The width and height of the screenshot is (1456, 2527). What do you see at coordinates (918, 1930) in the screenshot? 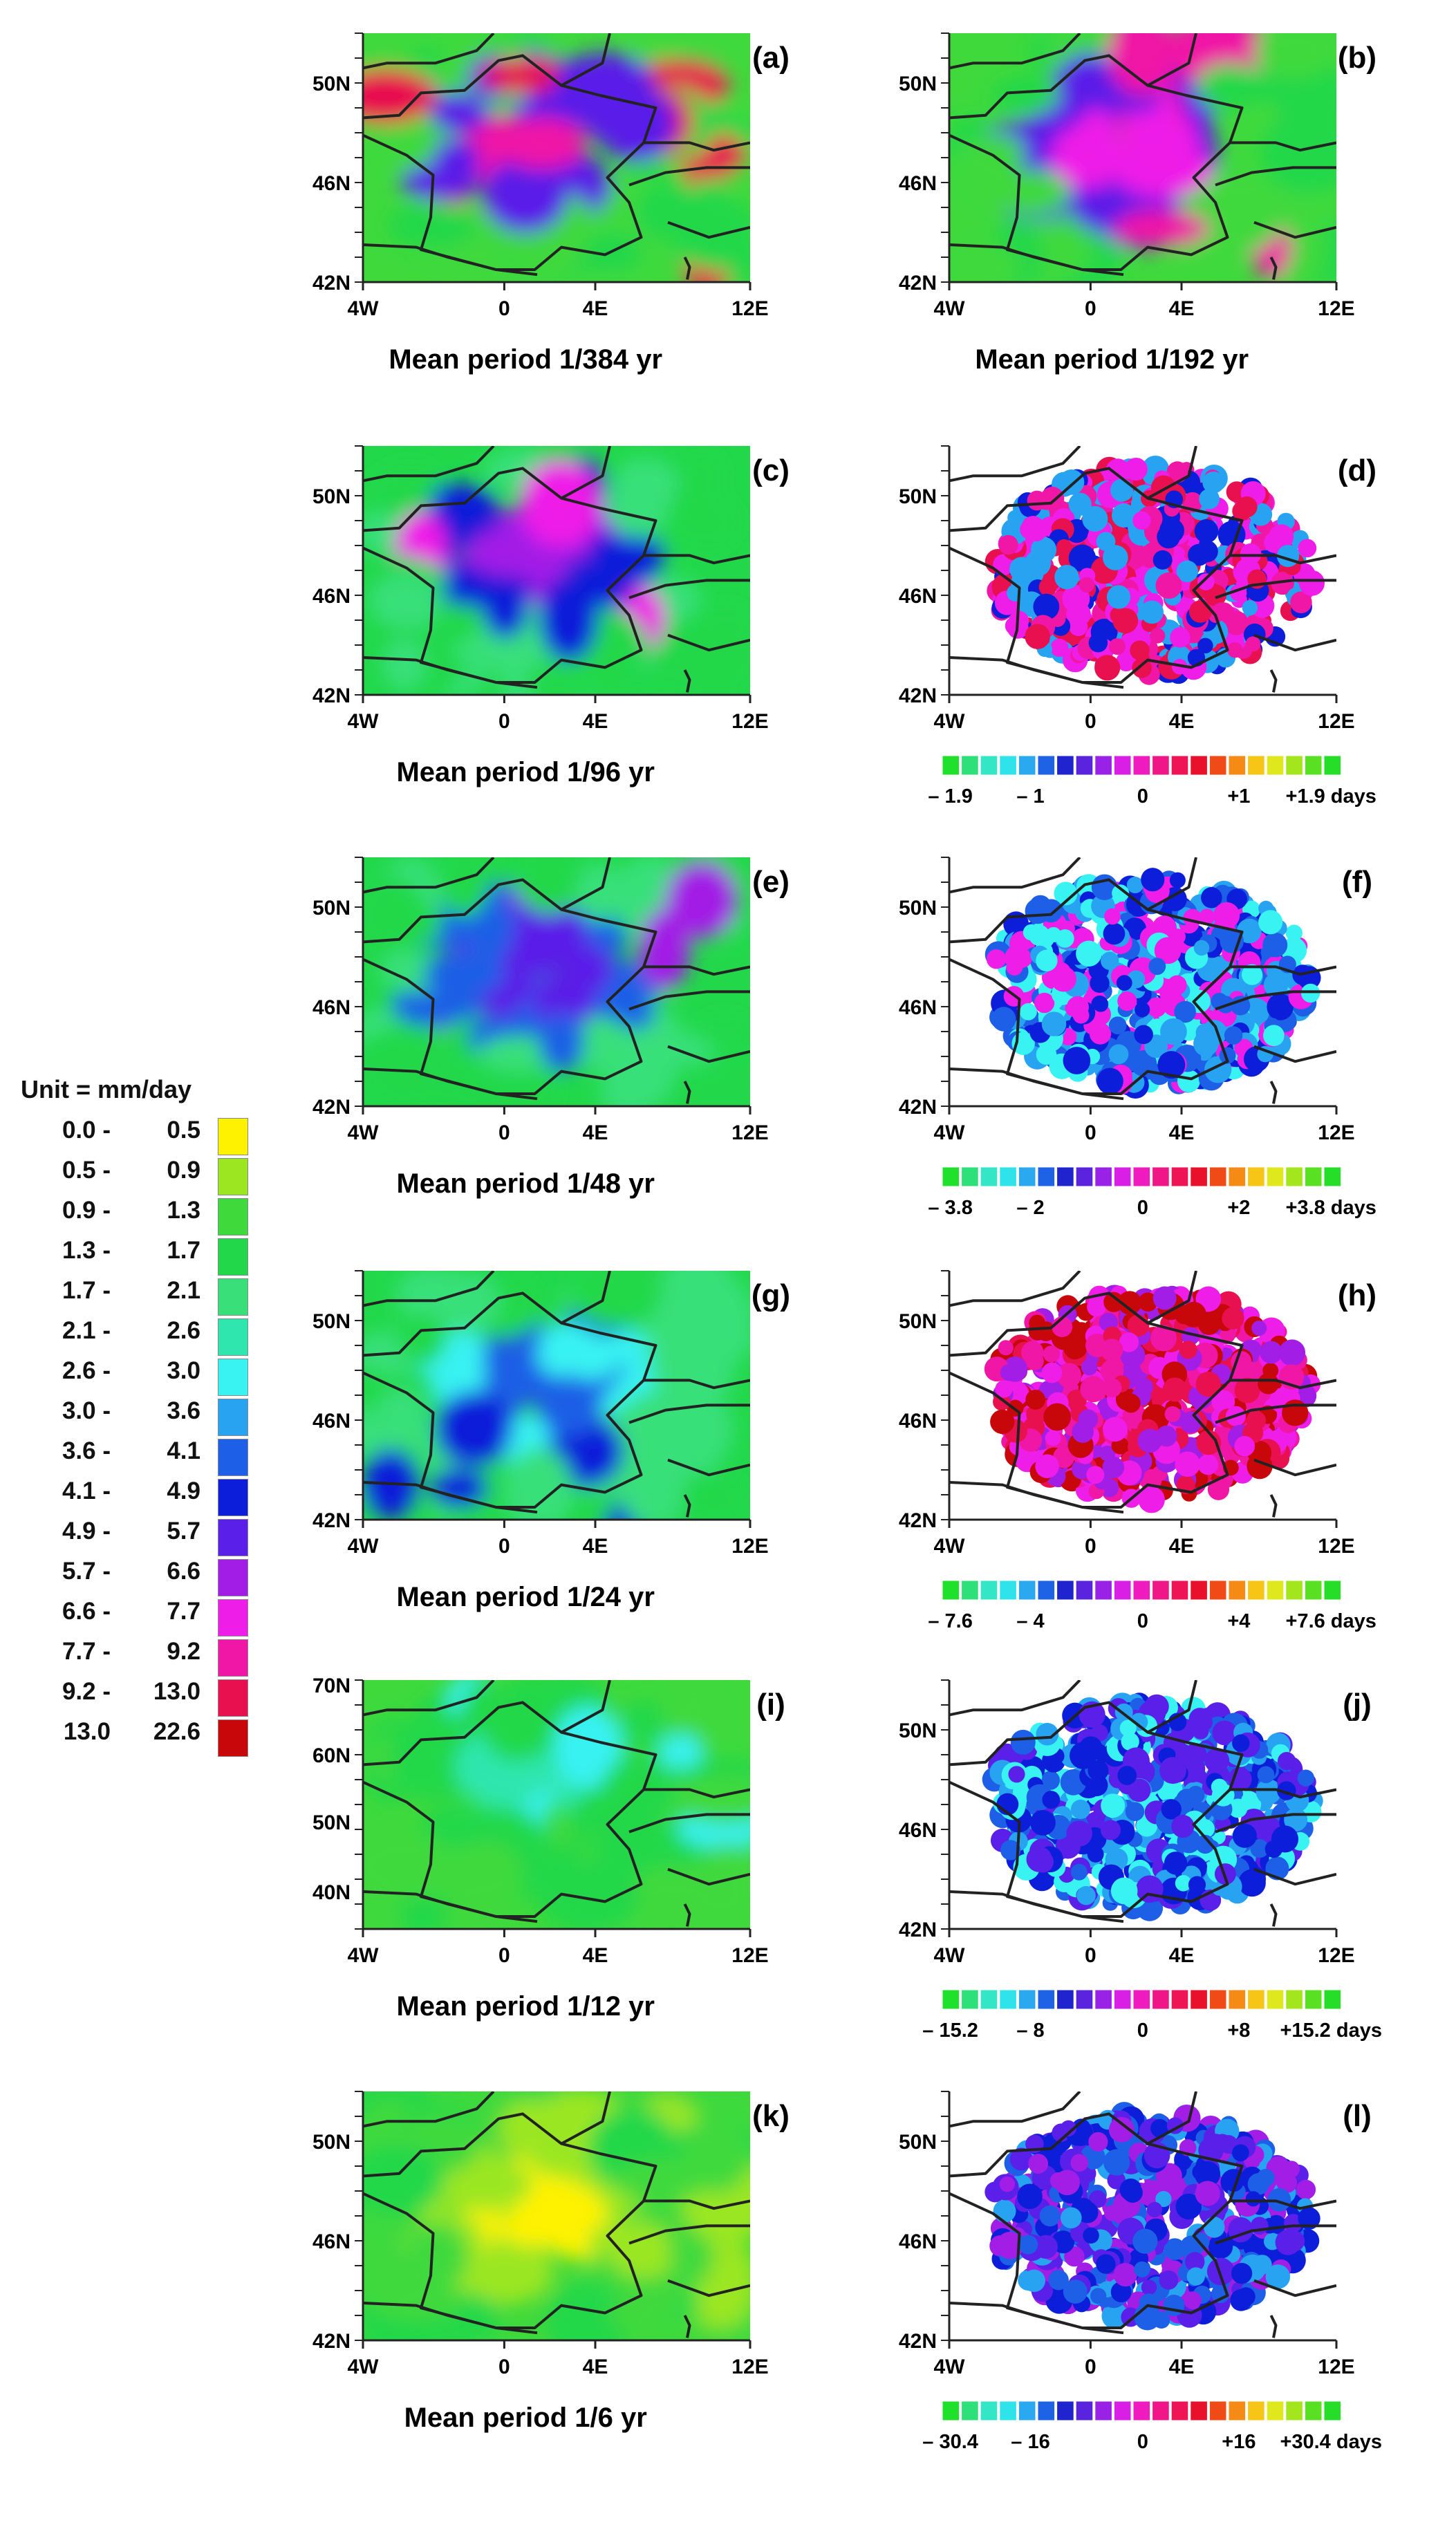
I see `y-tick-label: 42N` at bounding box center [918, 1930].